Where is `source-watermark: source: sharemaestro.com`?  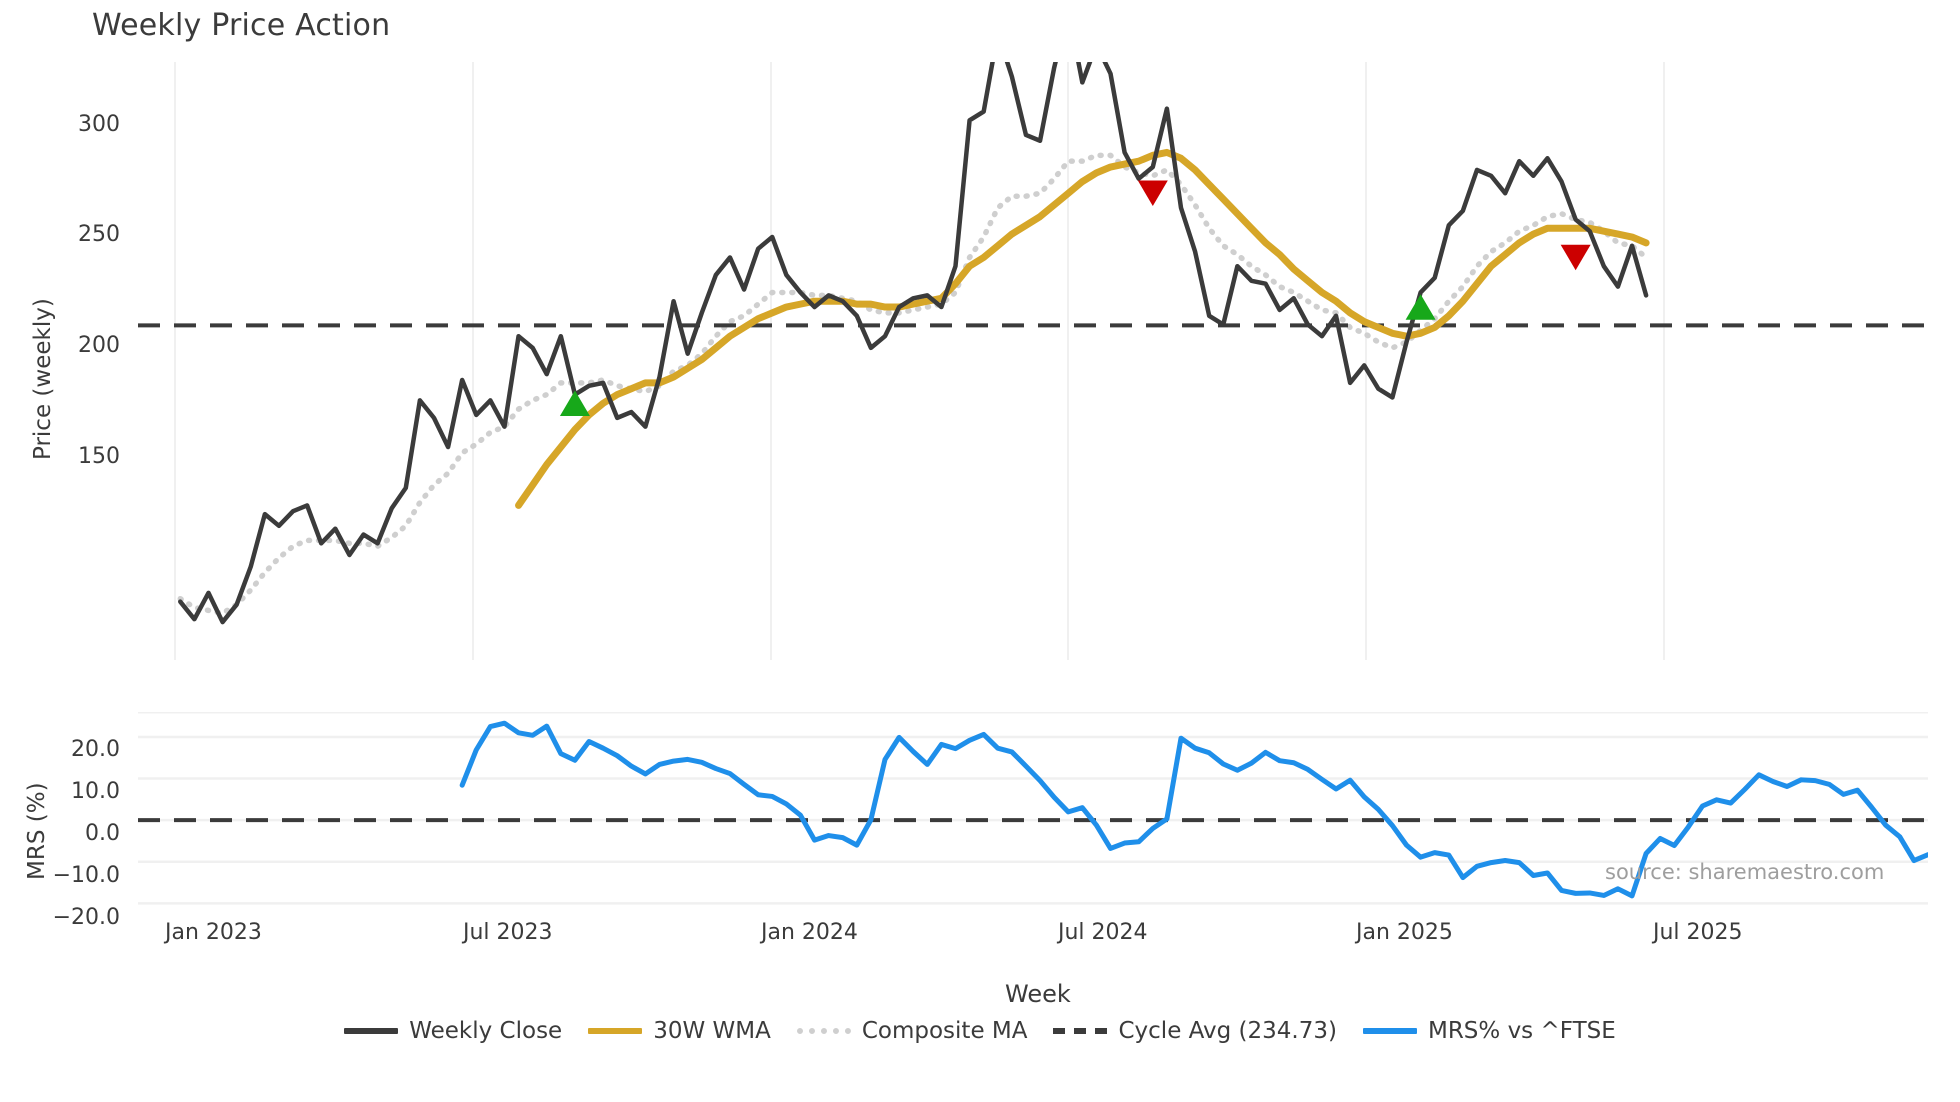
source-watermark: source: sharemaestro.com is located at coordinates (1745, 872).